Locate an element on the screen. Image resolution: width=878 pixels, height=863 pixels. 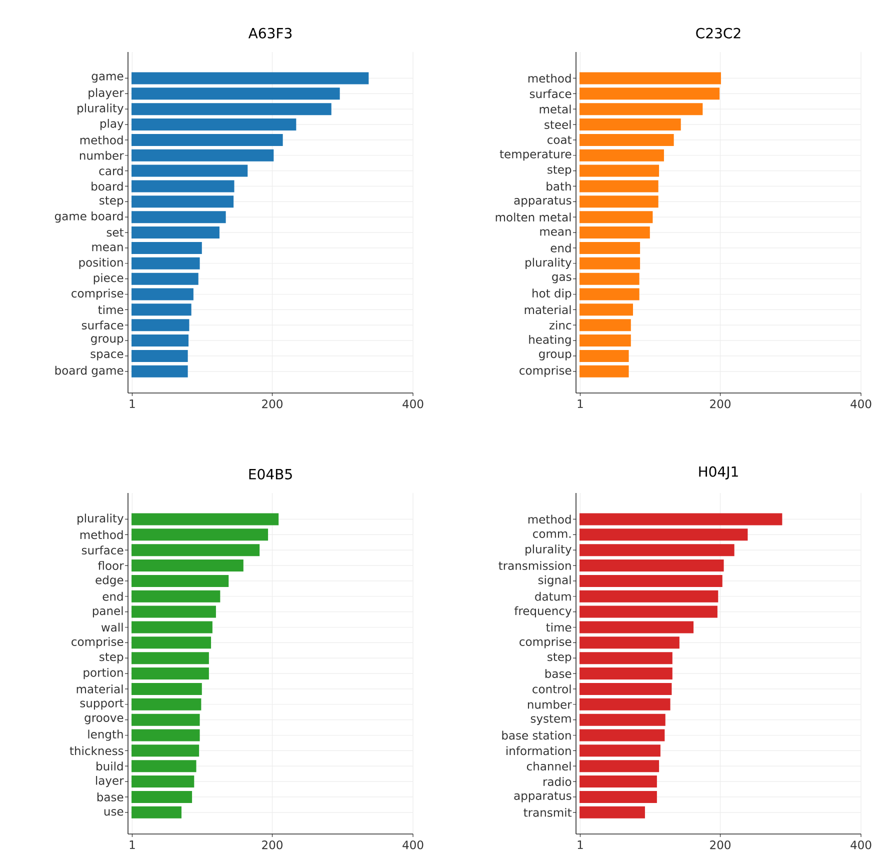
y-tick-label: transmission is located at coordinates (534, 565).